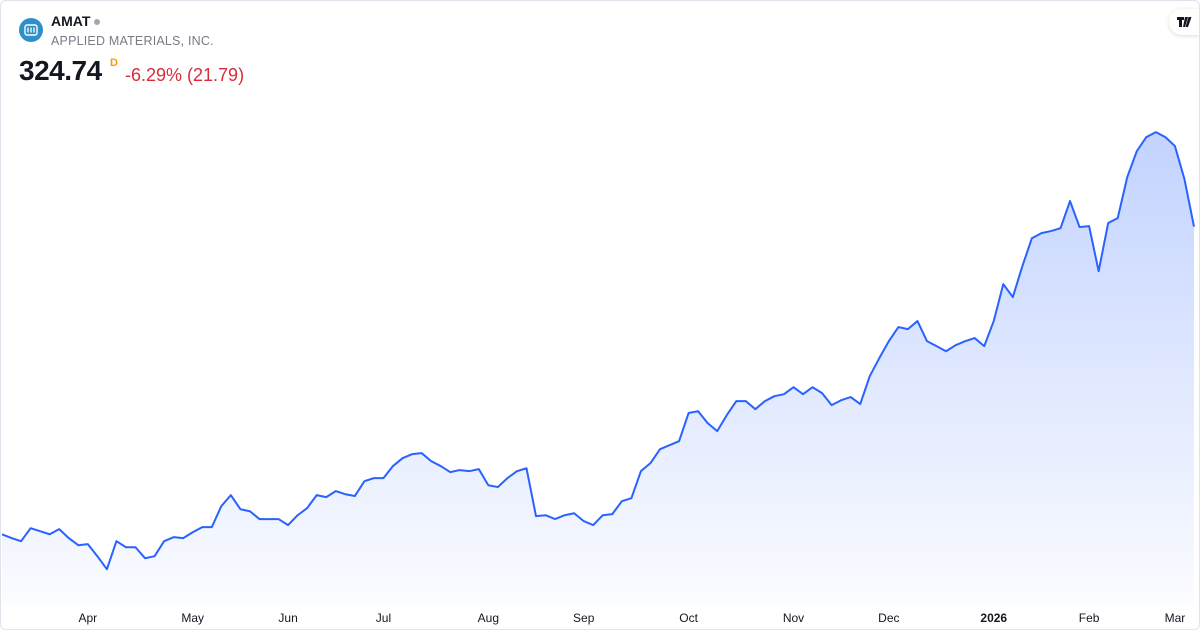 The width and height of the screenshot is (1200, 630). I want to click on company-name: APPLIED MATERIALS, INC., so click(132, 41).